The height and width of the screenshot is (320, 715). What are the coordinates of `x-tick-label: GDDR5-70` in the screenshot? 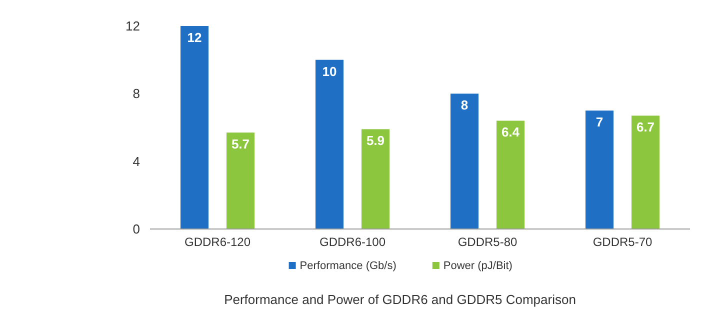 It's located at (622, 242).